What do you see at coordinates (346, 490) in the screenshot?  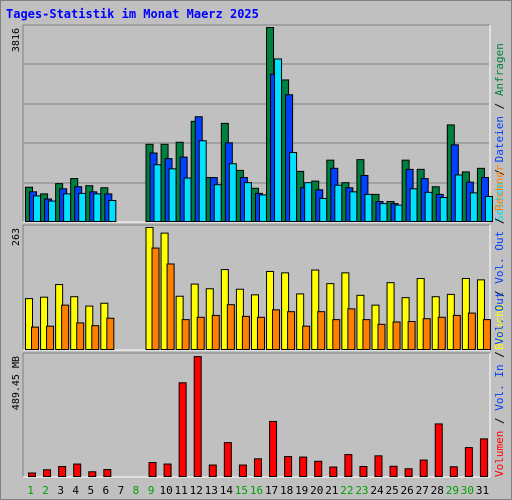 I see `day-label: 22` at bounding box center [346, 490].